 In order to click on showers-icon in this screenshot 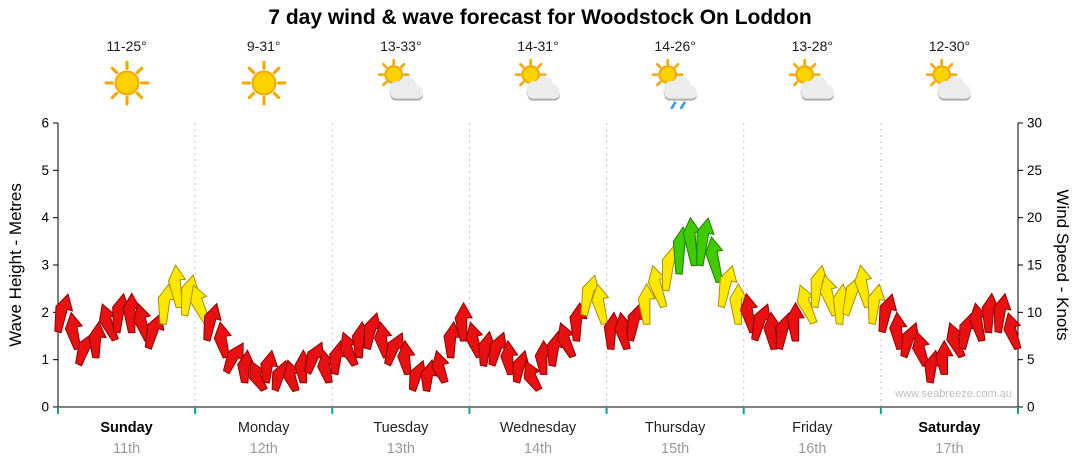, I will do `click(675, 84)`.